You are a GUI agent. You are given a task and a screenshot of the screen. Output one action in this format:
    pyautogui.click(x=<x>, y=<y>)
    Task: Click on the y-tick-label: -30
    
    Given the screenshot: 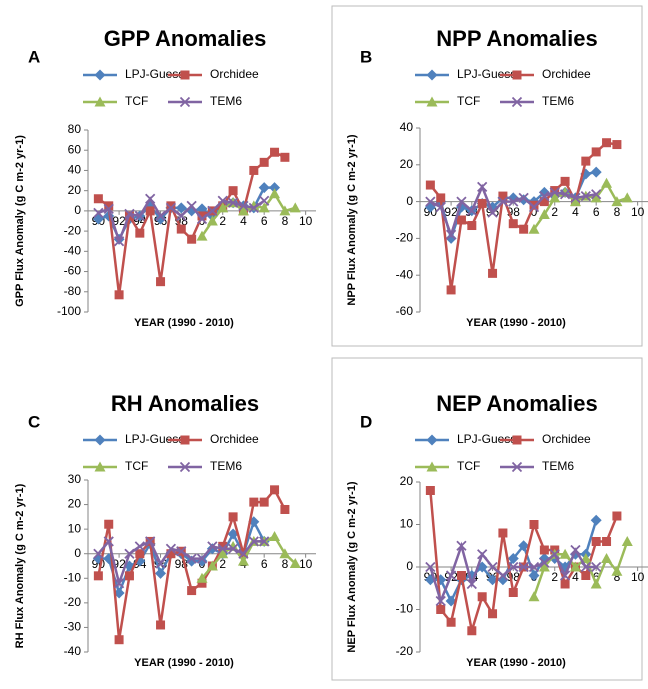 What is the action you would take?
    pyautogui.click(x=73, y=627)
    